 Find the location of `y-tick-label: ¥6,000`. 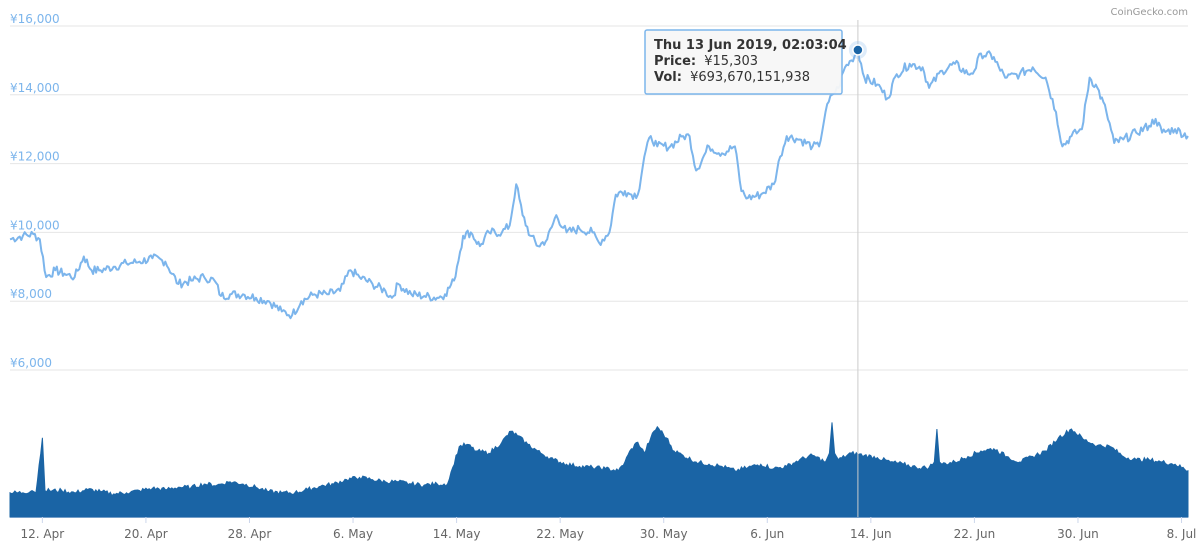

y-tick-label: ¥6,000 is located at coordinates (31, 363).